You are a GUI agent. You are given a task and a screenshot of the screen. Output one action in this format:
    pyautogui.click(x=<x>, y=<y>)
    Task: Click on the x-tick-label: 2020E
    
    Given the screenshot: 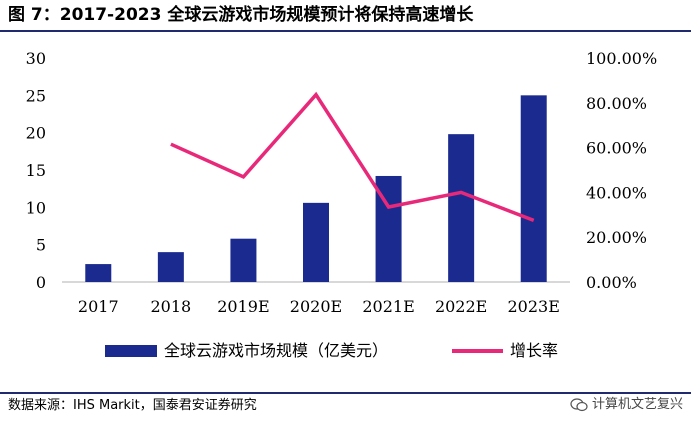 What is the action you would take?
    pyautogui.click(x=316, y=306)
    